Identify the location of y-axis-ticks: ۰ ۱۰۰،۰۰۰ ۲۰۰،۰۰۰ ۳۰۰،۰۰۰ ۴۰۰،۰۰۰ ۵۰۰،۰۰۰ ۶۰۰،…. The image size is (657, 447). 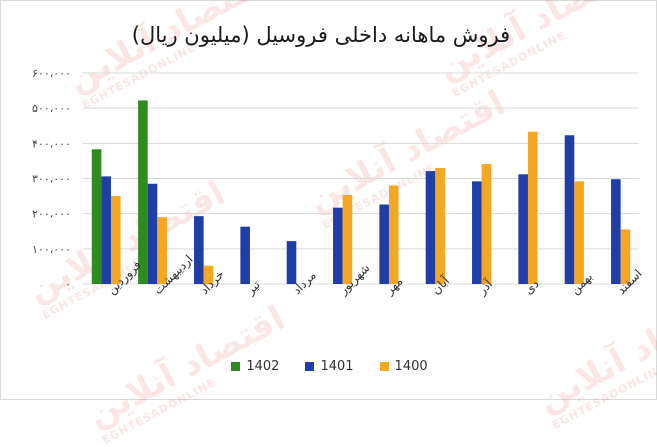
(51, 179).